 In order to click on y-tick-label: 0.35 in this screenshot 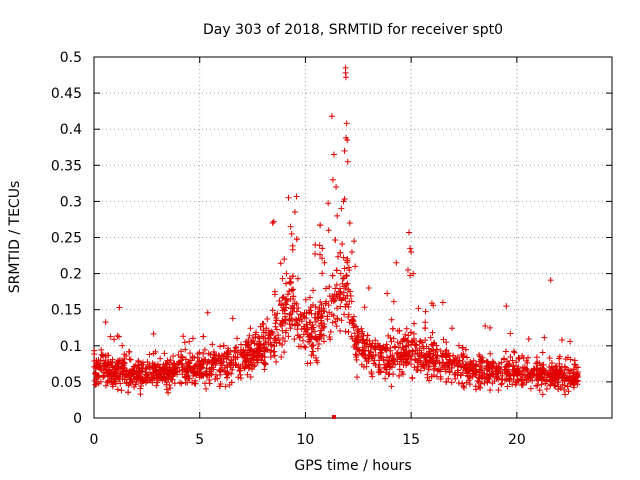, I will do `click(66, 166)`.